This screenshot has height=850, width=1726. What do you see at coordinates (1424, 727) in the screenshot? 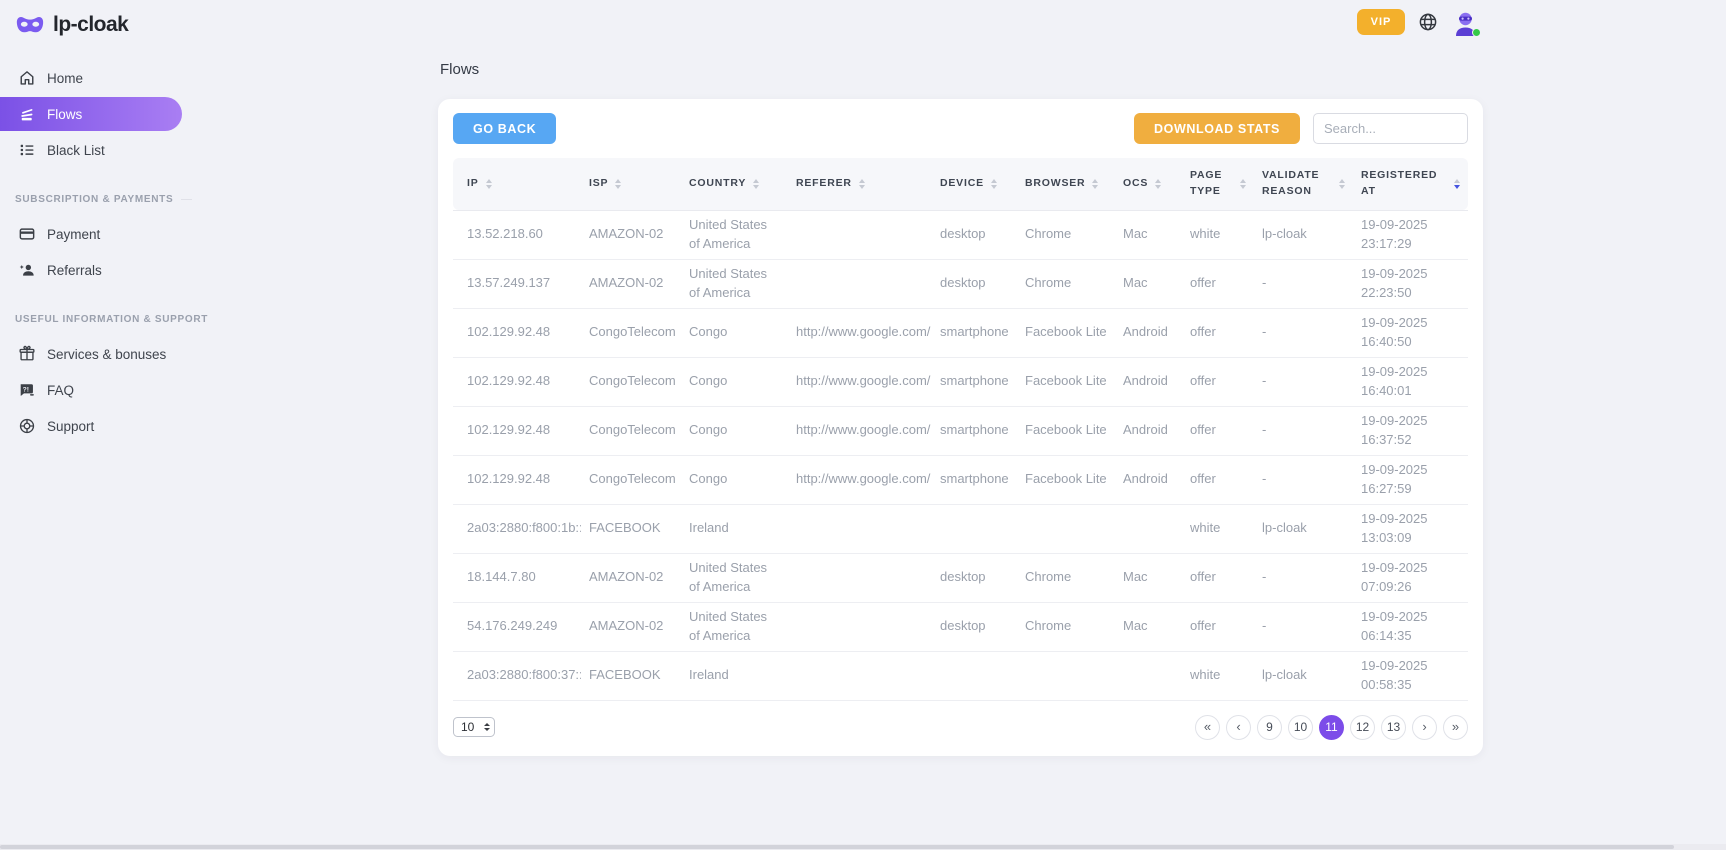
I see `next-page-button: ›` at bounding box center [1424, 727].